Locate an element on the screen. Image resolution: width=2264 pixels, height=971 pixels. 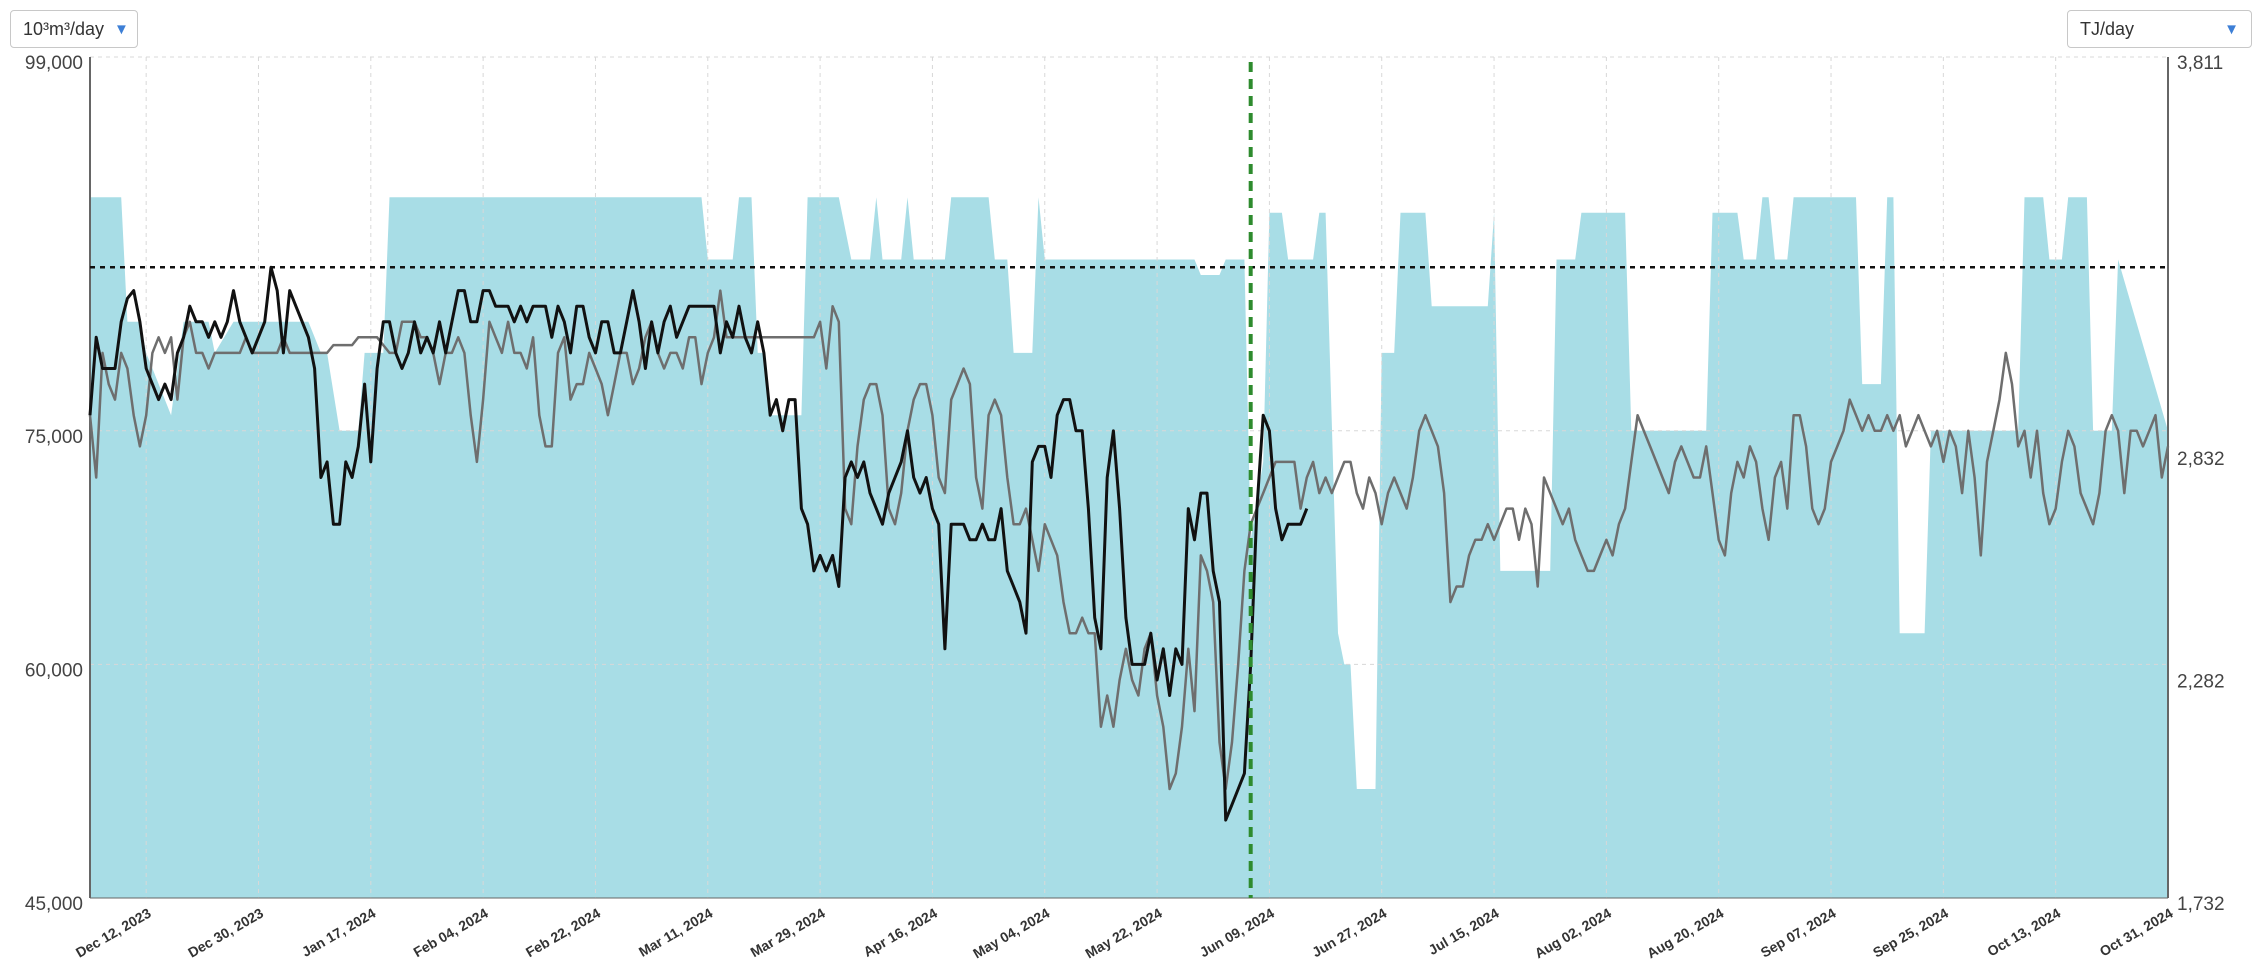
left-unit-select: 10³m³/day ▼ is located at coordinates (74, 29).